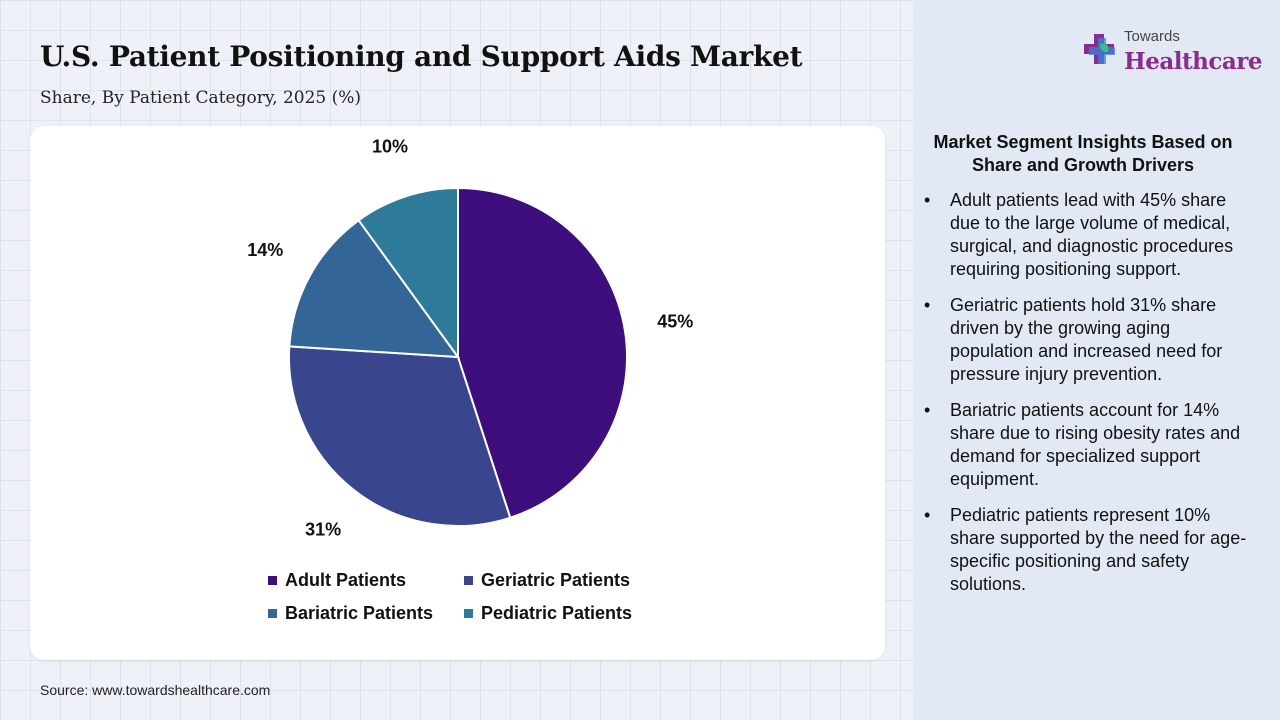 The height and width of the screenshot is (720, 1280). I want to click on legend-label: Adult Patients, so click(346, 580).